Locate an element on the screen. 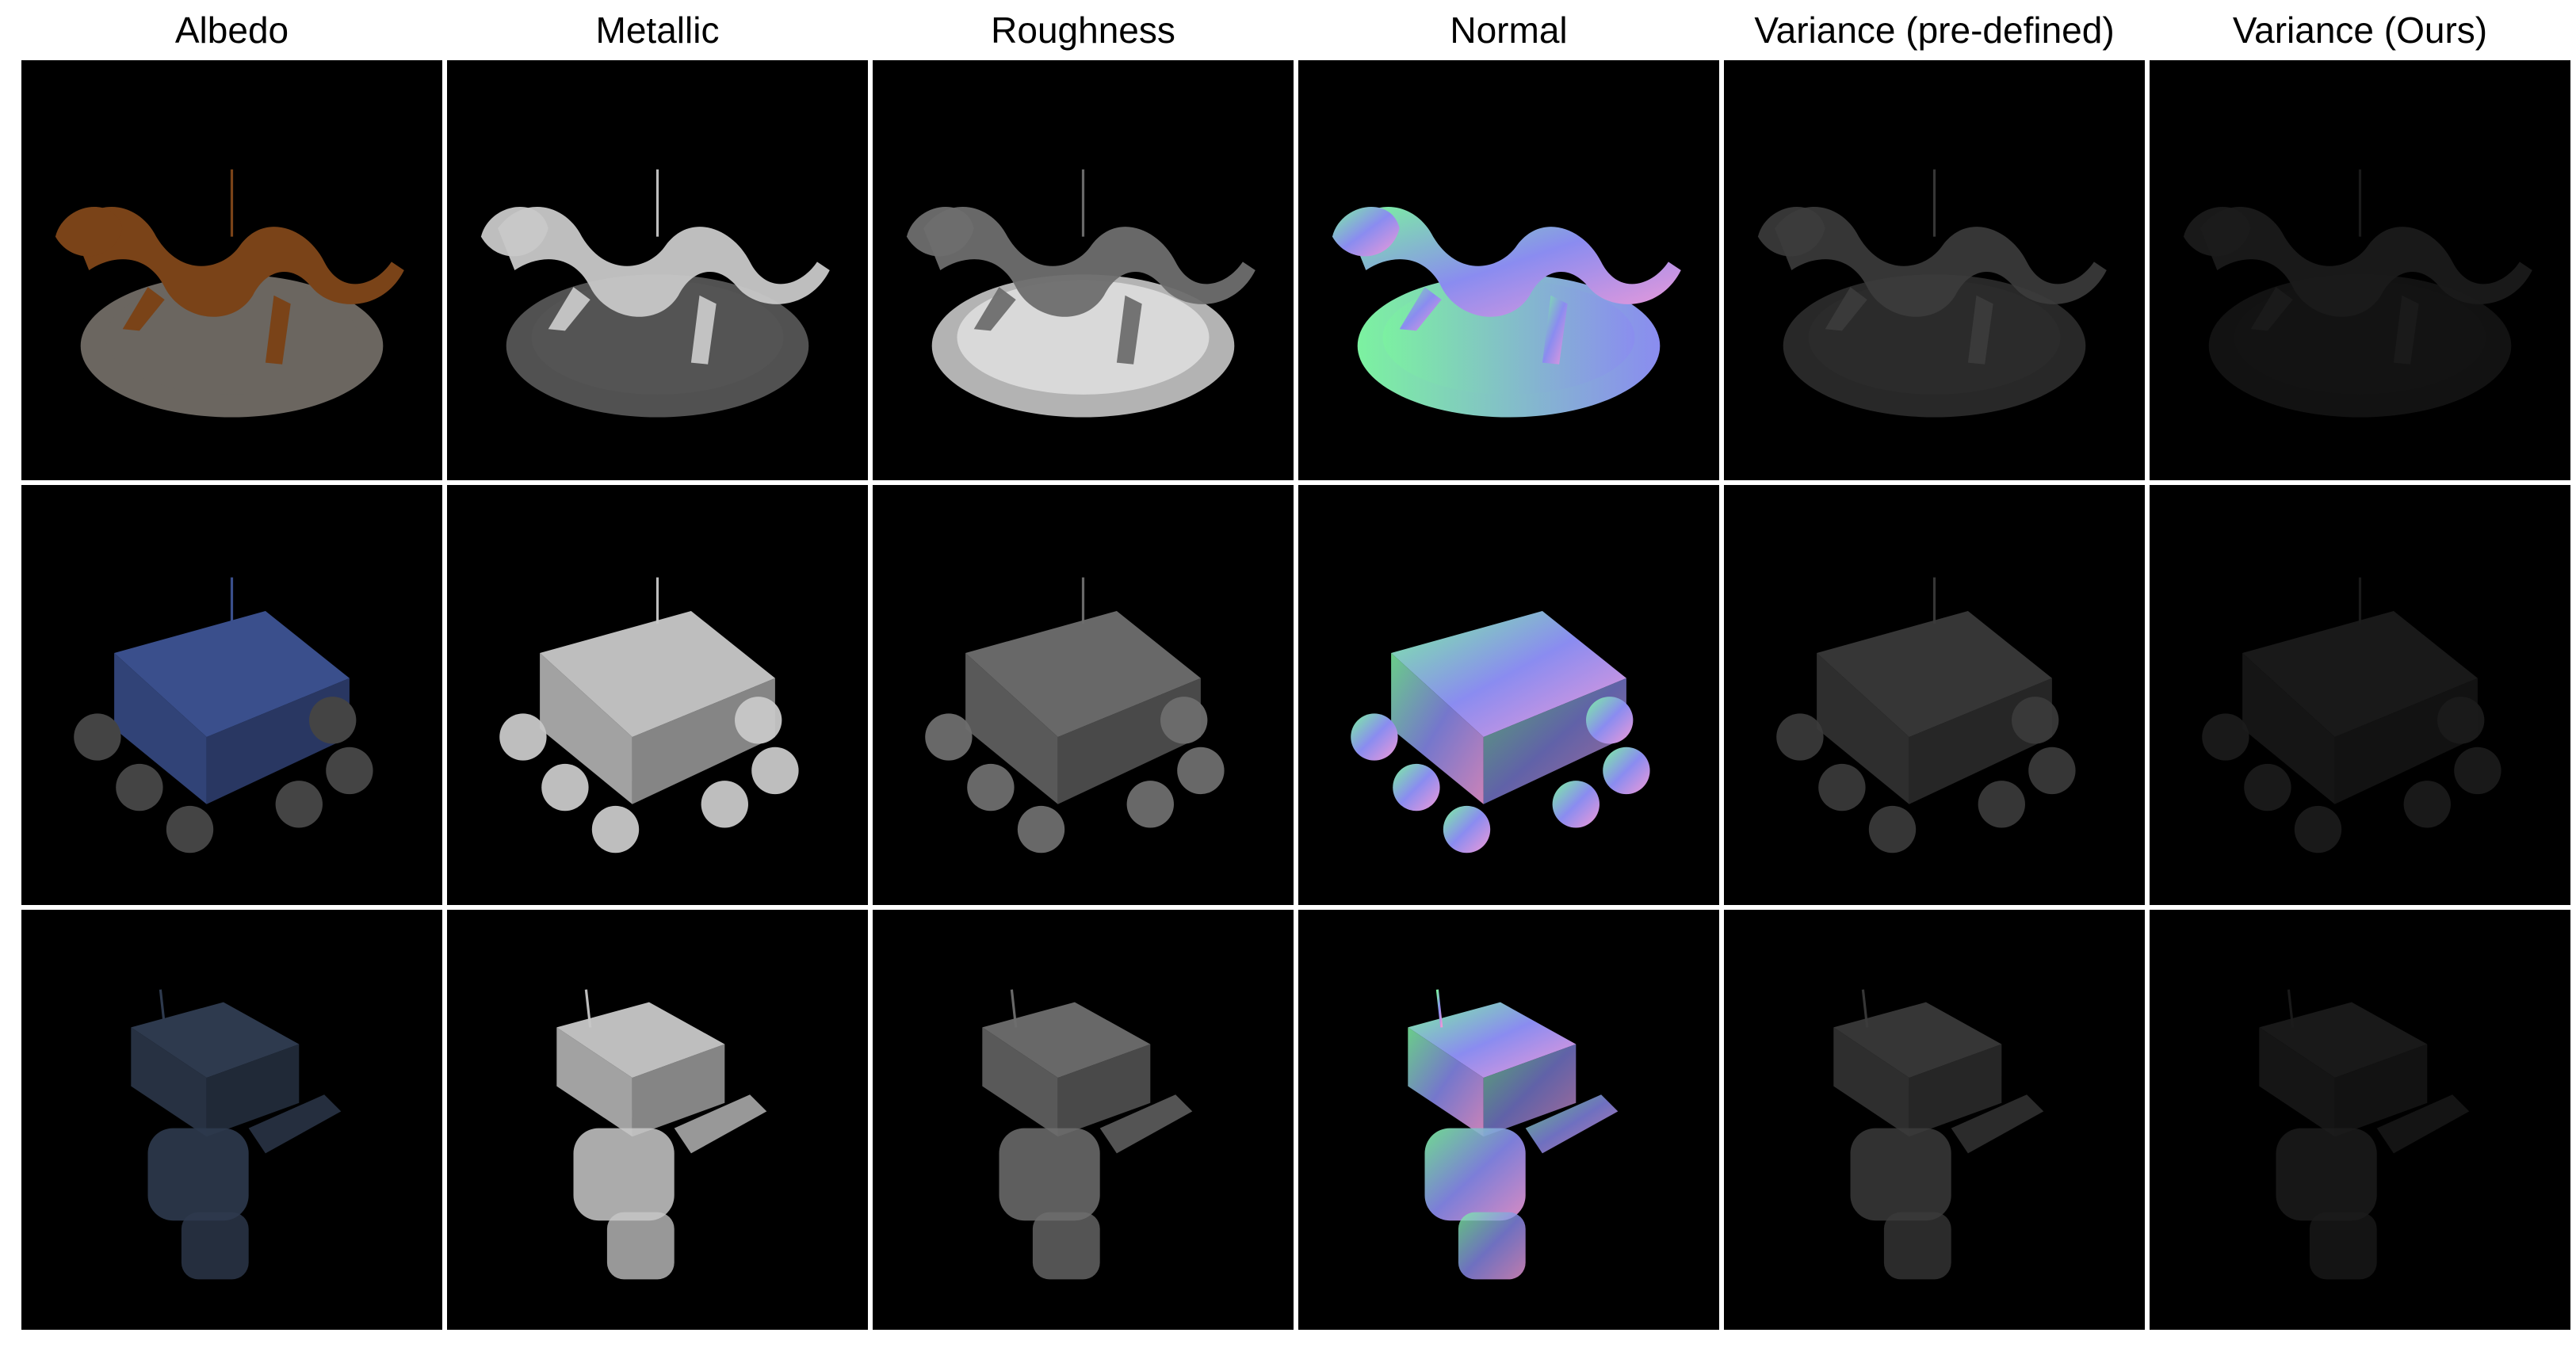 The height and width of the screenshot is (1348, 2576). column-header-normal: Normal is located at coordinates (1509, 30).